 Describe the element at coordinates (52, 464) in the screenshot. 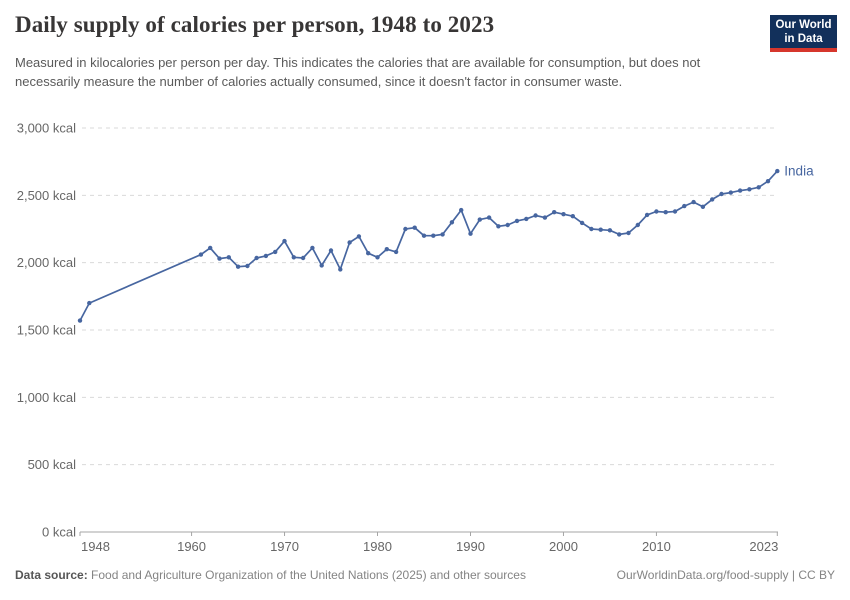

I see `y-tick-label: 500 kcal` at that location.